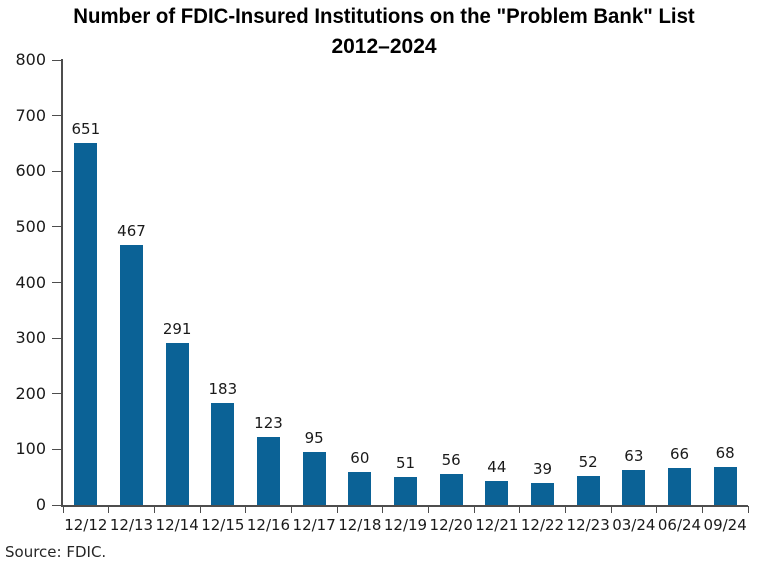 The width and height of the screenshot is (768, 566). What do you see at coordinates (56, 552) in the screenshot?
I see `source-note: Source: FDIC.` at bounding box center [56, 552].